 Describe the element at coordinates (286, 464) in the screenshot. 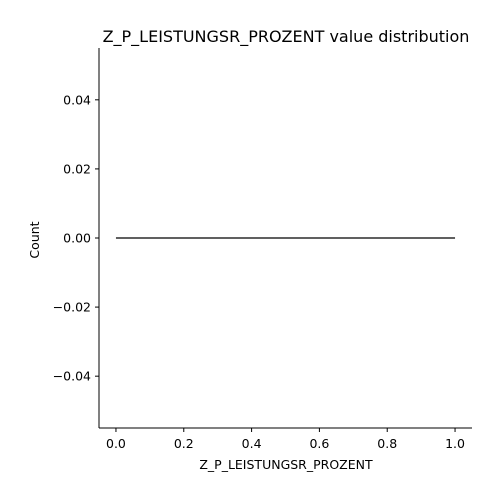

I see `x-axis-label: Z_P_LEISTUNGSR_PROZENT` at that location.